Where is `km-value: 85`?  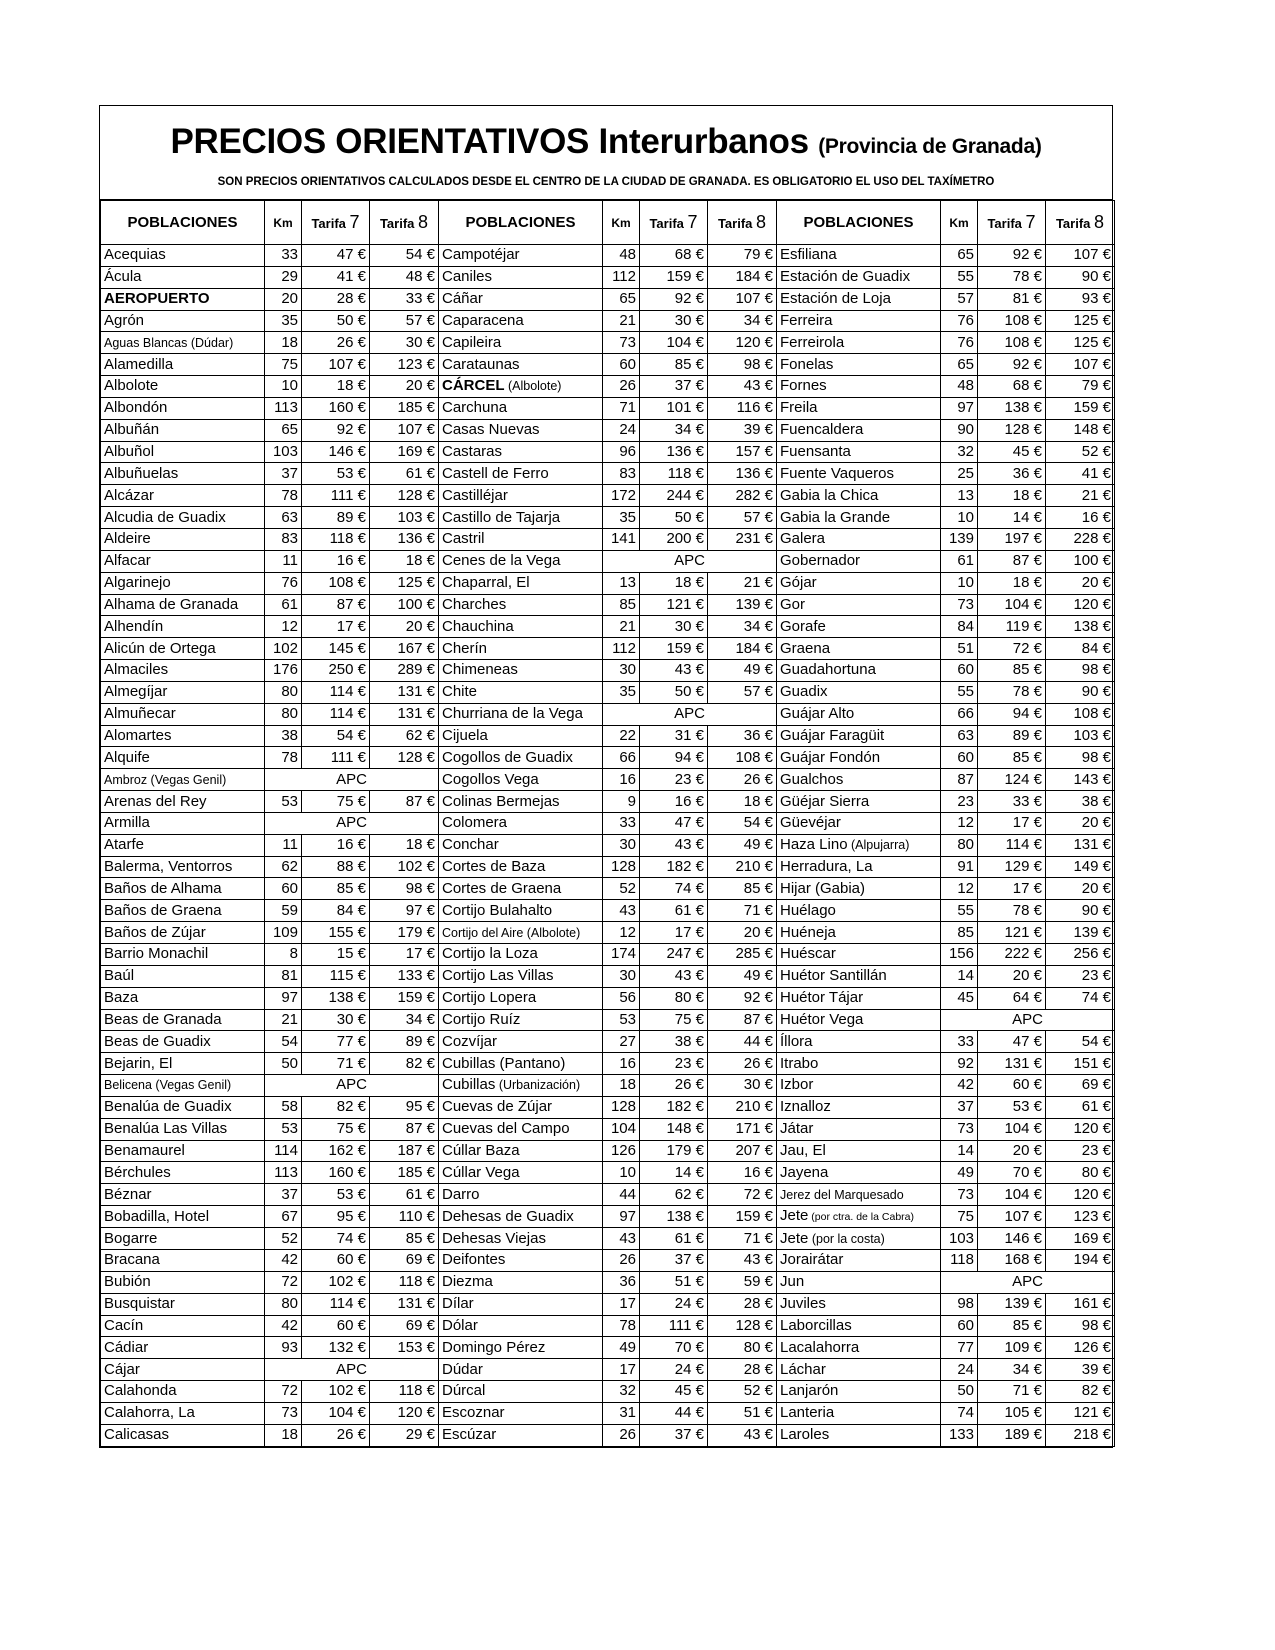
km-value: 85 is located at coordinates (959, 932).